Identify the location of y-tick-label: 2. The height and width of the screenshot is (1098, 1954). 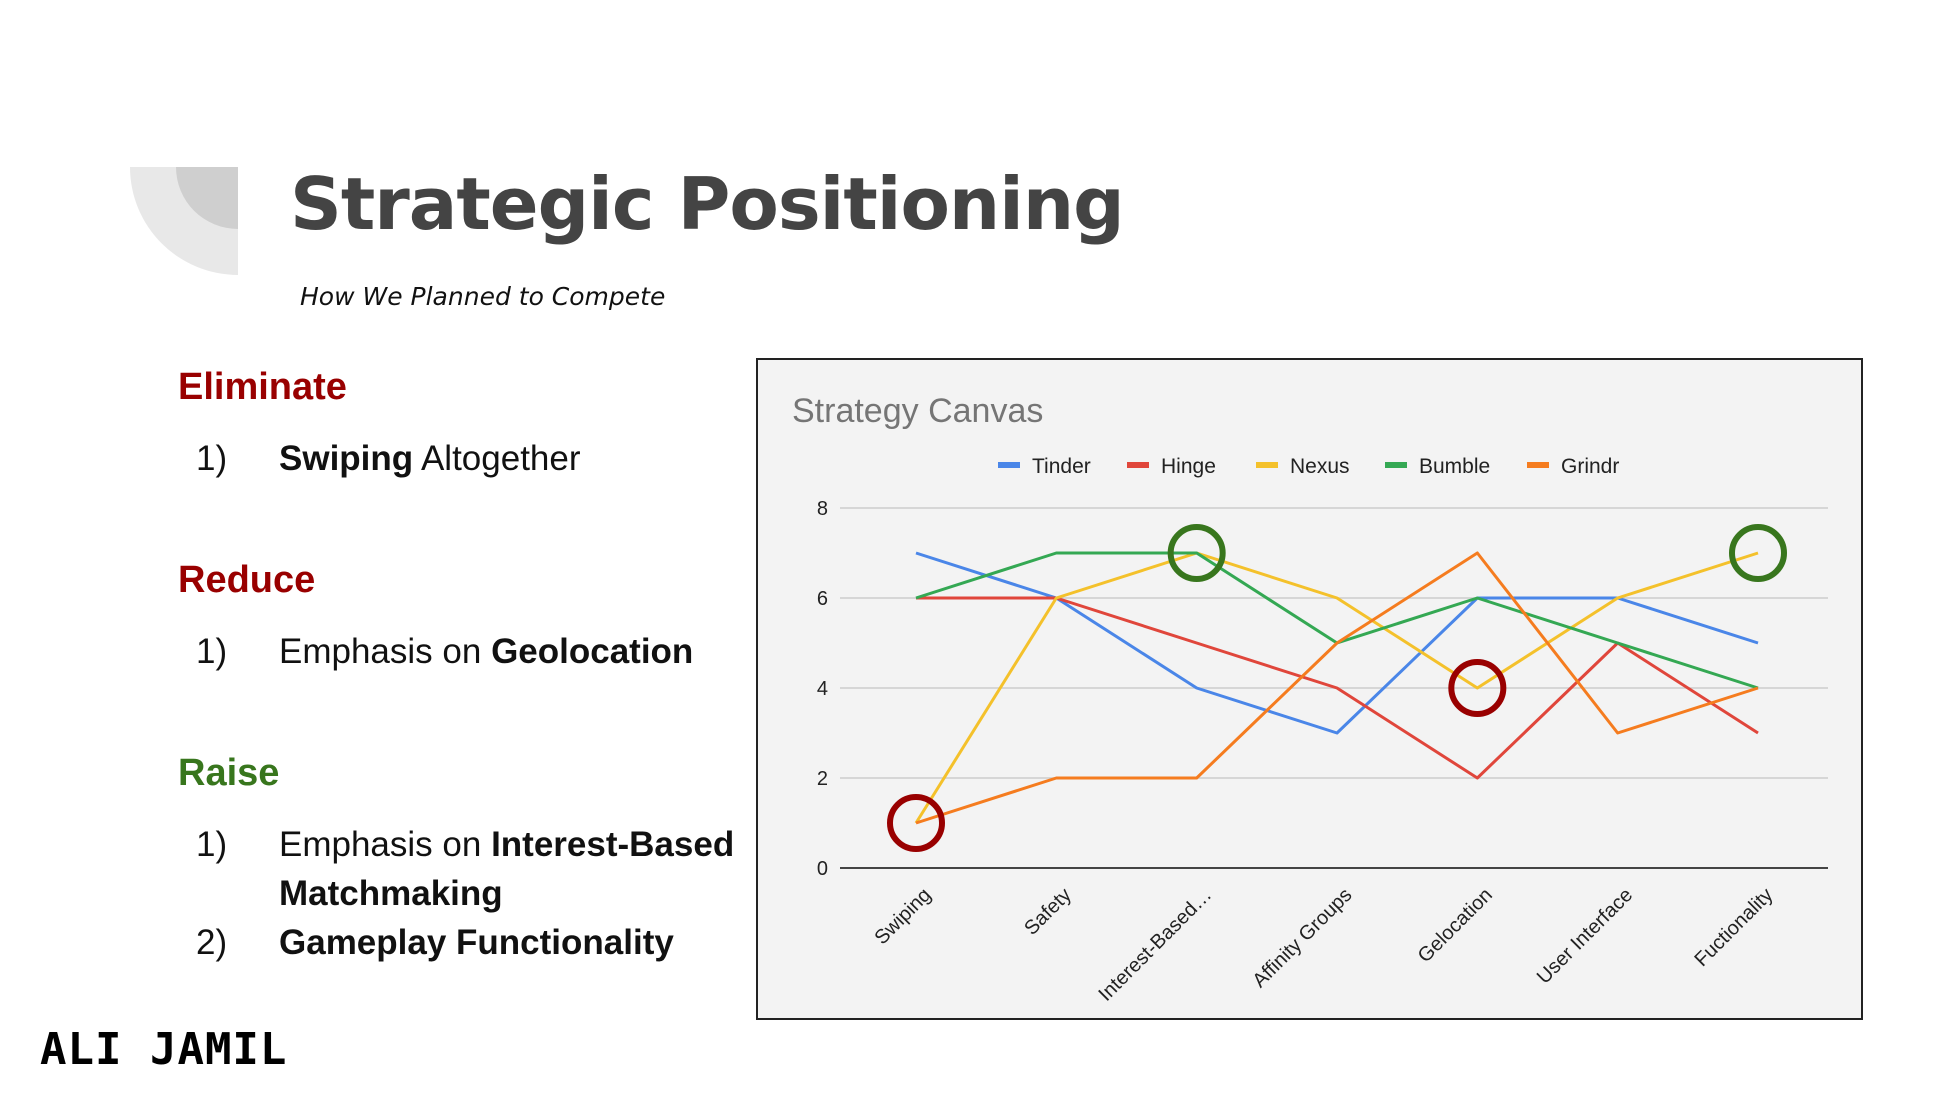
(822, 779).